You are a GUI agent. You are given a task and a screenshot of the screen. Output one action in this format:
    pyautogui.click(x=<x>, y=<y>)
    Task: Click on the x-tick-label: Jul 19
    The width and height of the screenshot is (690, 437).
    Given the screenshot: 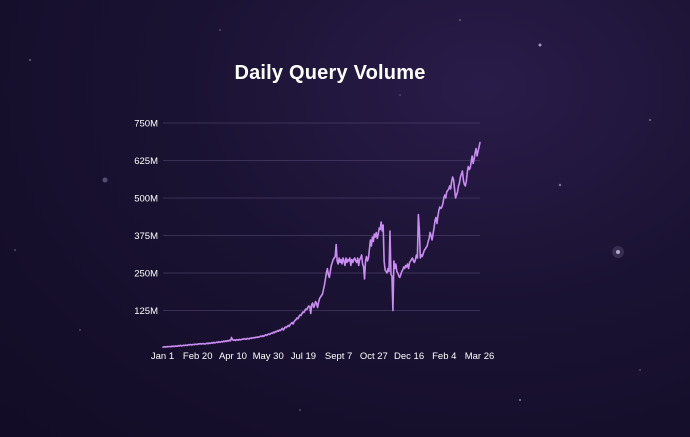 What is the action you would take?
    pyautogui.click(x=303, y=356)
    